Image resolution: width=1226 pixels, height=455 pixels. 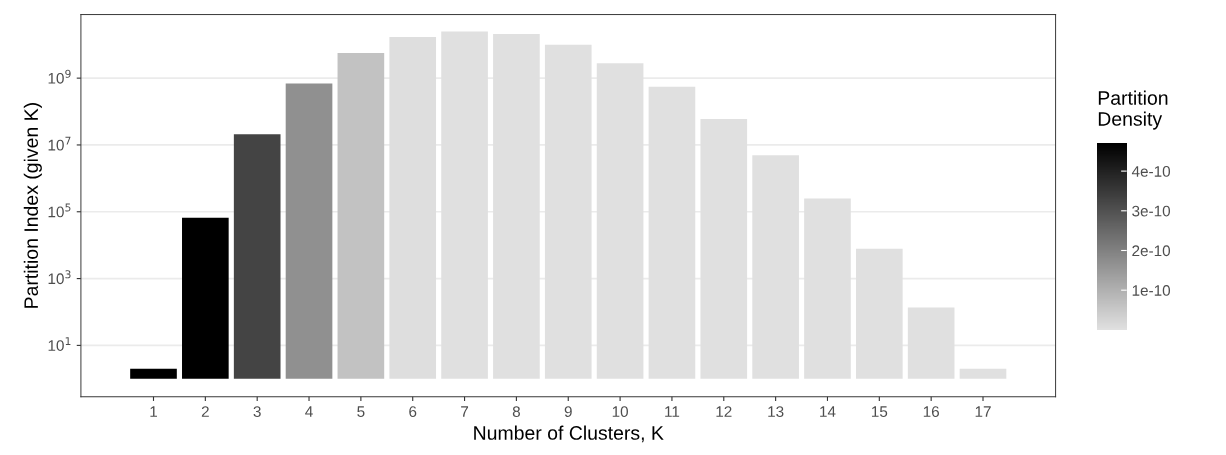 I want to click on x-tick-label: 12, so click(x=724, y=411).